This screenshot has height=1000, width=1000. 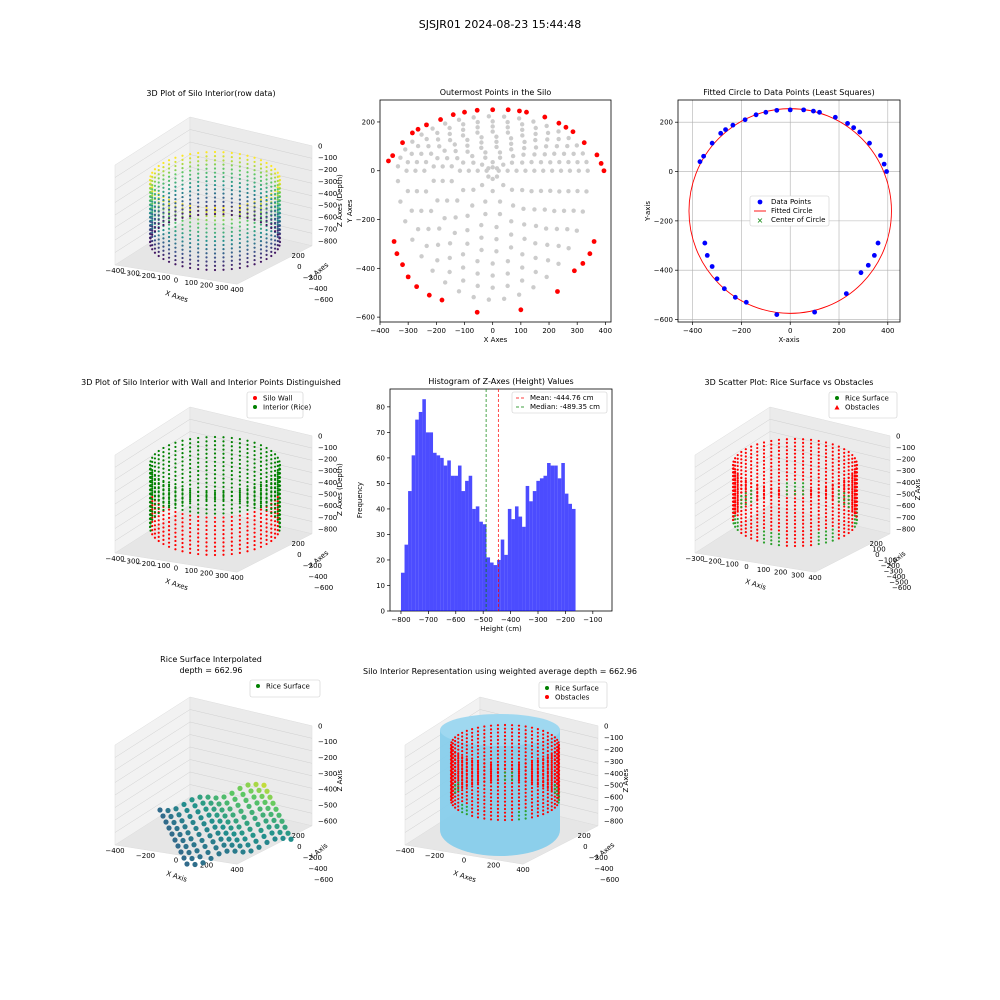 What do you see at coordinates (548, 331) in the screenshot?
I see `x-tick-label: 200` at bounding box center [548, 331].